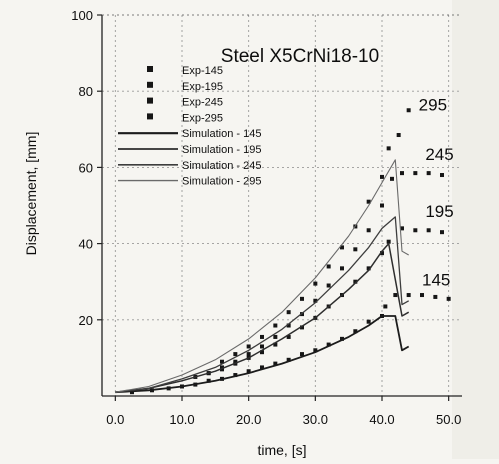  I want to click on legend-label: Exp-145, so click(202, 71).